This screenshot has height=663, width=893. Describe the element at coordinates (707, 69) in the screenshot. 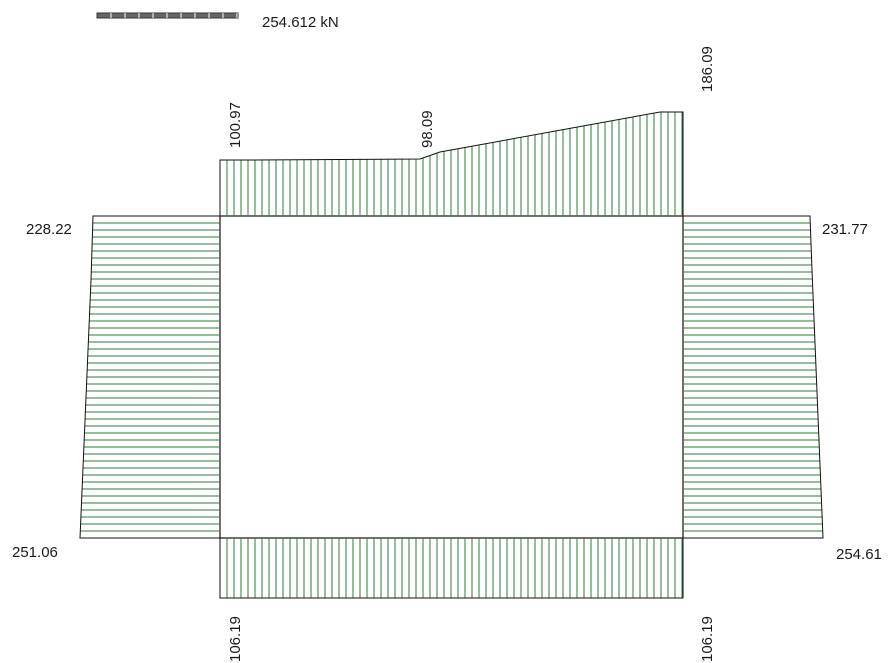

I see `top-right-value: 186.09` at that location.